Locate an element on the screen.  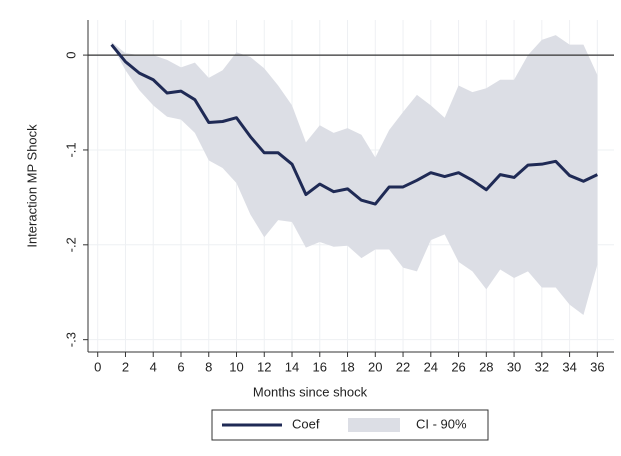
x-tick-label: 2 is located at coordinates (125, 366).